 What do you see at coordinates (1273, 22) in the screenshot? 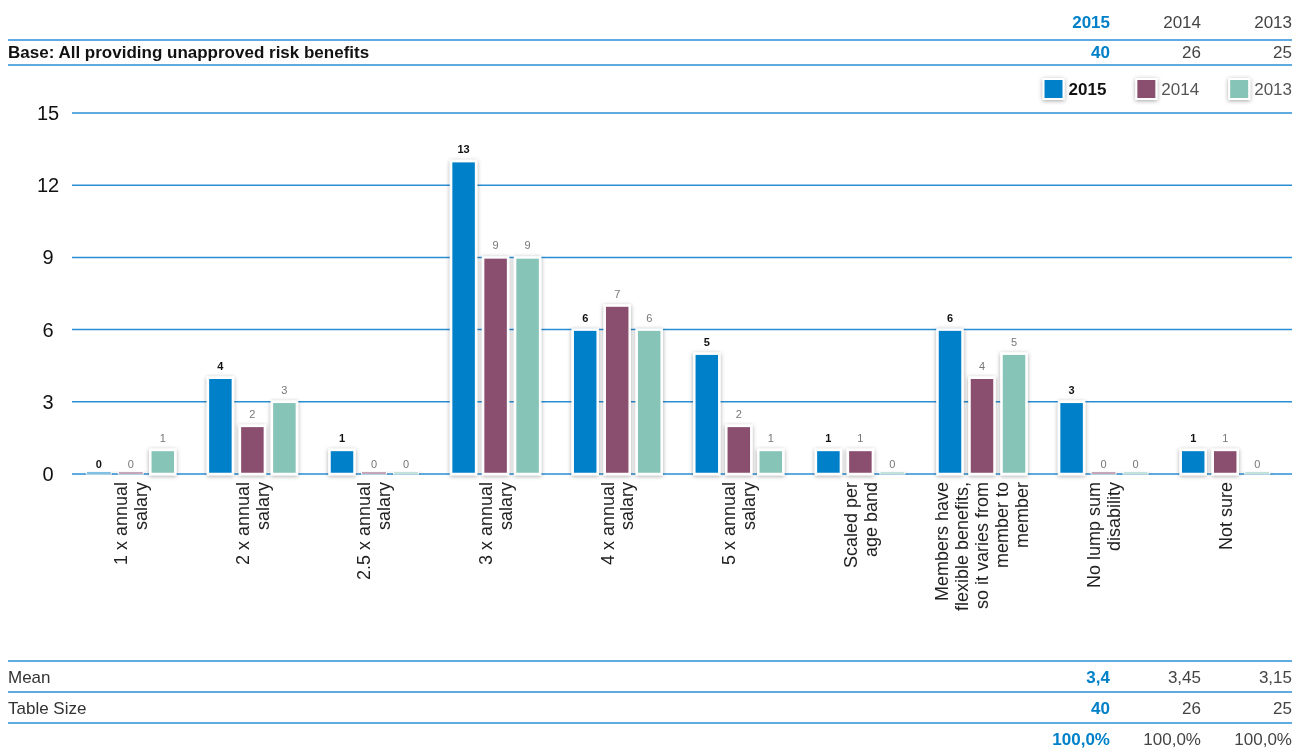
I see `text: 2013` at bounding box center [1273, 22].